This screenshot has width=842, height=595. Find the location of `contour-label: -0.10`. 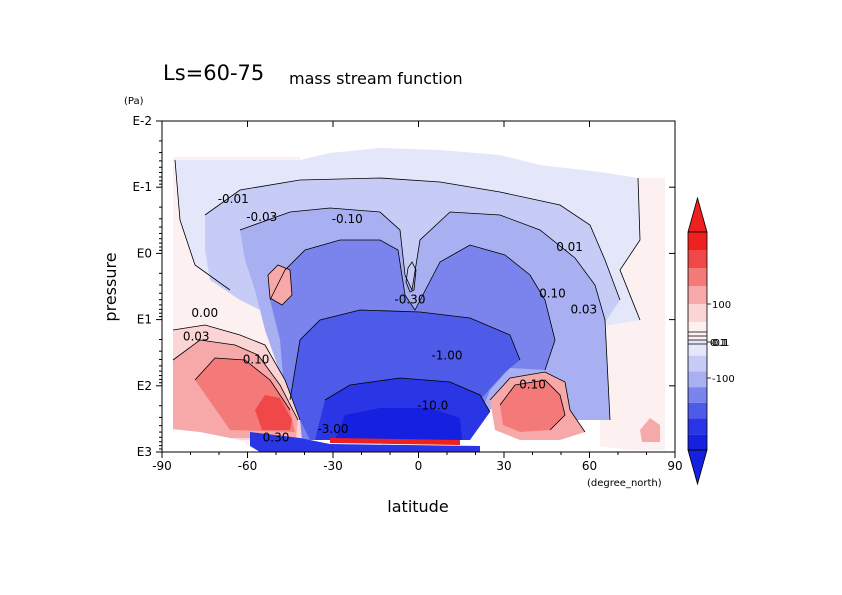

contour-label: -0.10 is located at coordinates (347, 219).